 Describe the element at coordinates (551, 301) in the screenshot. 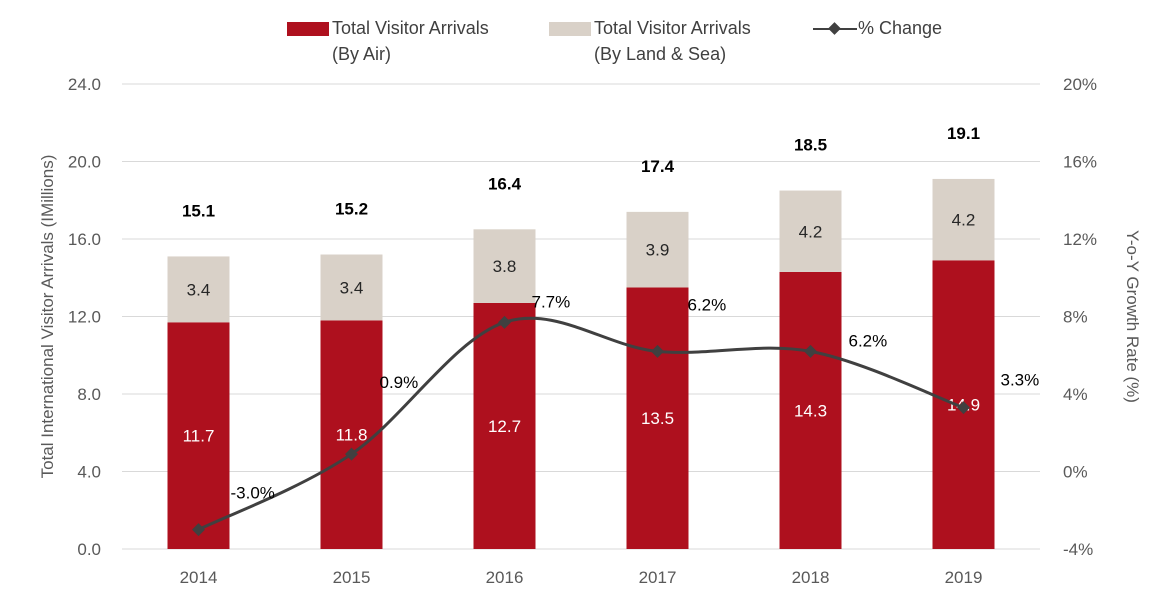

I see `change-value-label: 7.7%` at that location.